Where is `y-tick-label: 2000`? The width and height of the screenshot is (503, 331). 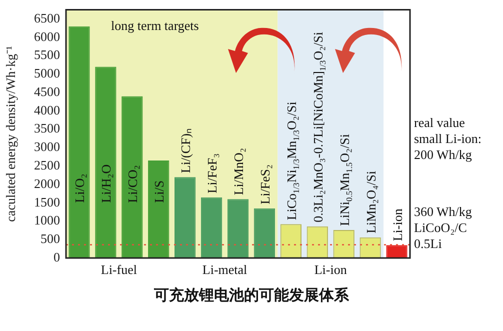
y-tick-label: 2000 is located at coordinates (47, 183).